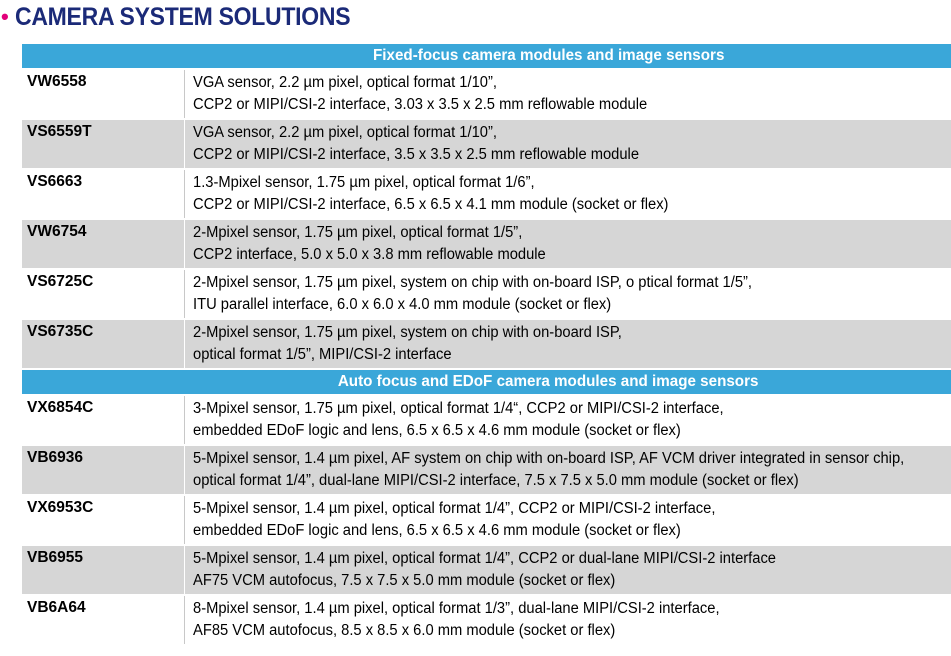 The width and height of the screenshot is (951, 656). I want to click on page-title: • CAMERA SYSTEM SOLUTIONS, so click(189, 17).